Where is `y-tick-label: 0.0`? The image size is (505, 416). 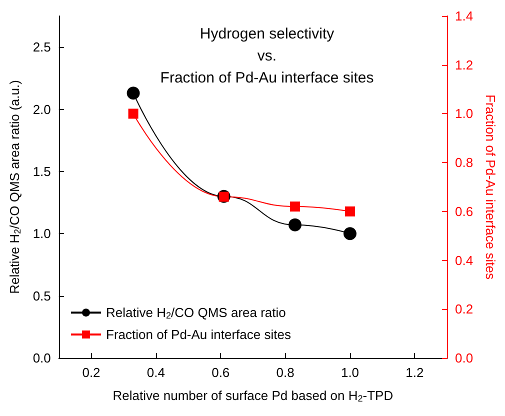
y-tick-label: 0.0 is located at coordinates (41, 358).